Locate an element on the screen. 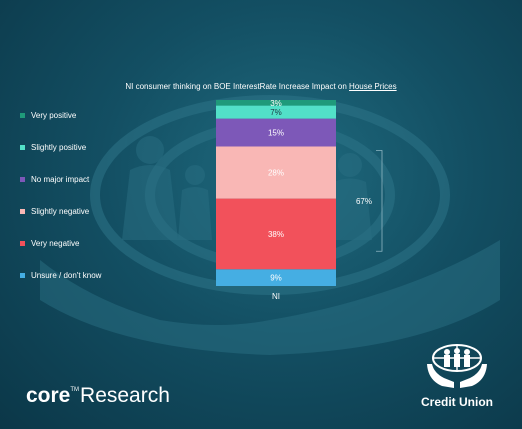 Image resolution: width=522 pixels, height=429 pixels. legend-item-very-positive: Very positive is located at coordinates (48, 115).